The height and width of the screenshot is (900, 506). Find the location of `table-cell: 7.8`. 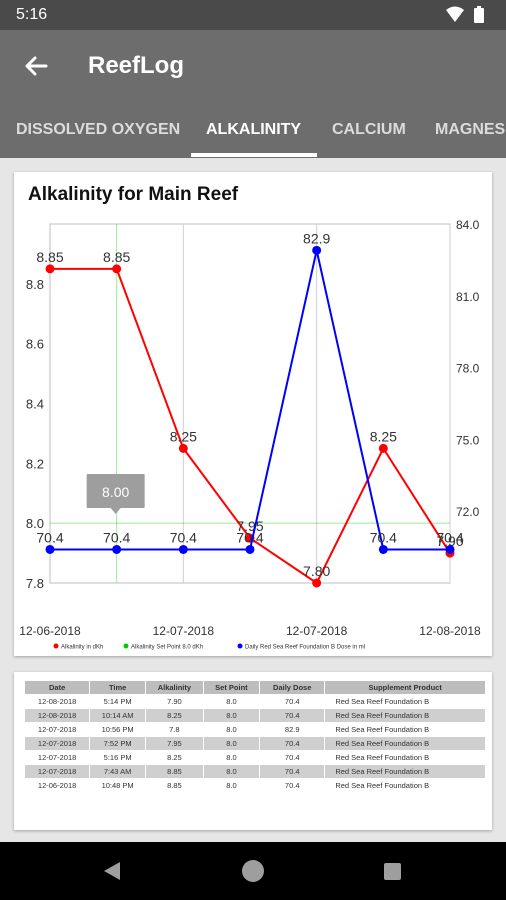

table-cell: 7.8 is located at coordinates (174, 729).